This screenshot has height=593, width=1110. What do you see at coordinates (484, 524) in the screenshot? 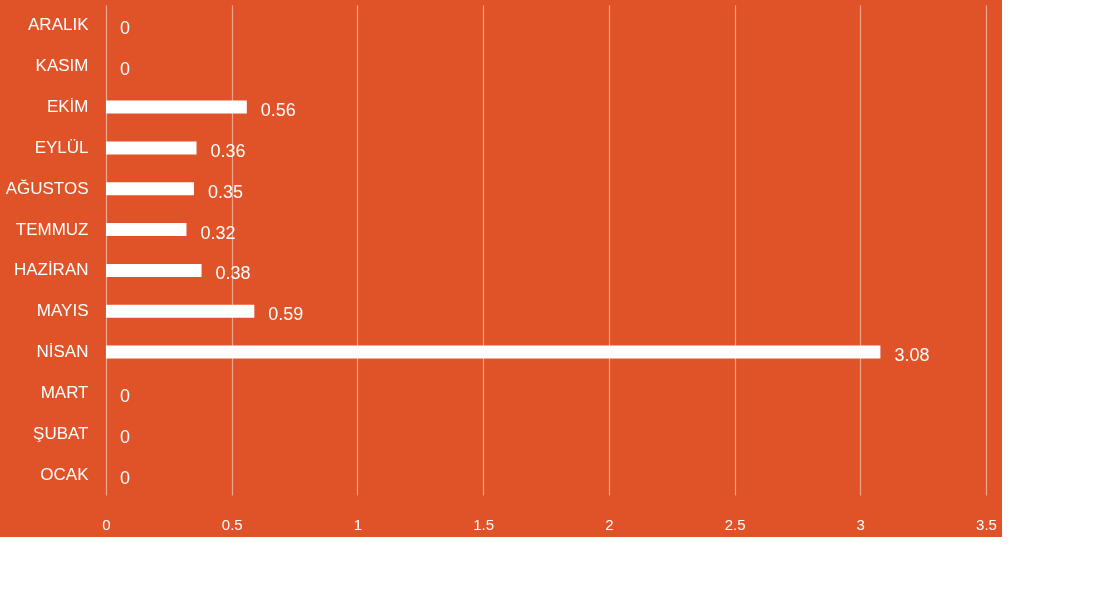
I see `x-tick-label: 1.5` at bounding box center [484, 524].